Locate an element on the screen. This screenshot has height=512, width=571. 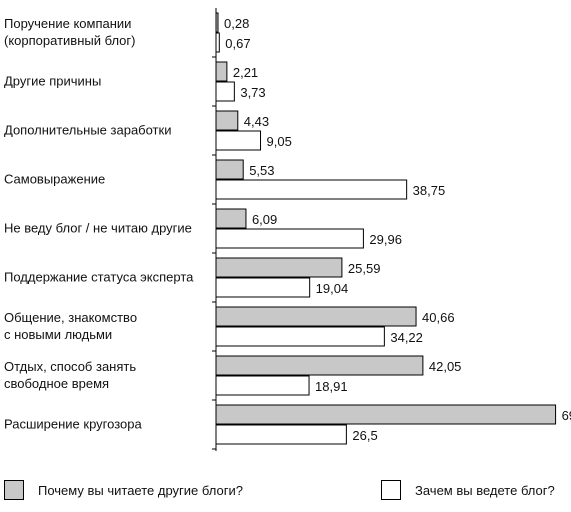
category-label: Не веду блог / не читаю другие is located at coordinates (98, 228).